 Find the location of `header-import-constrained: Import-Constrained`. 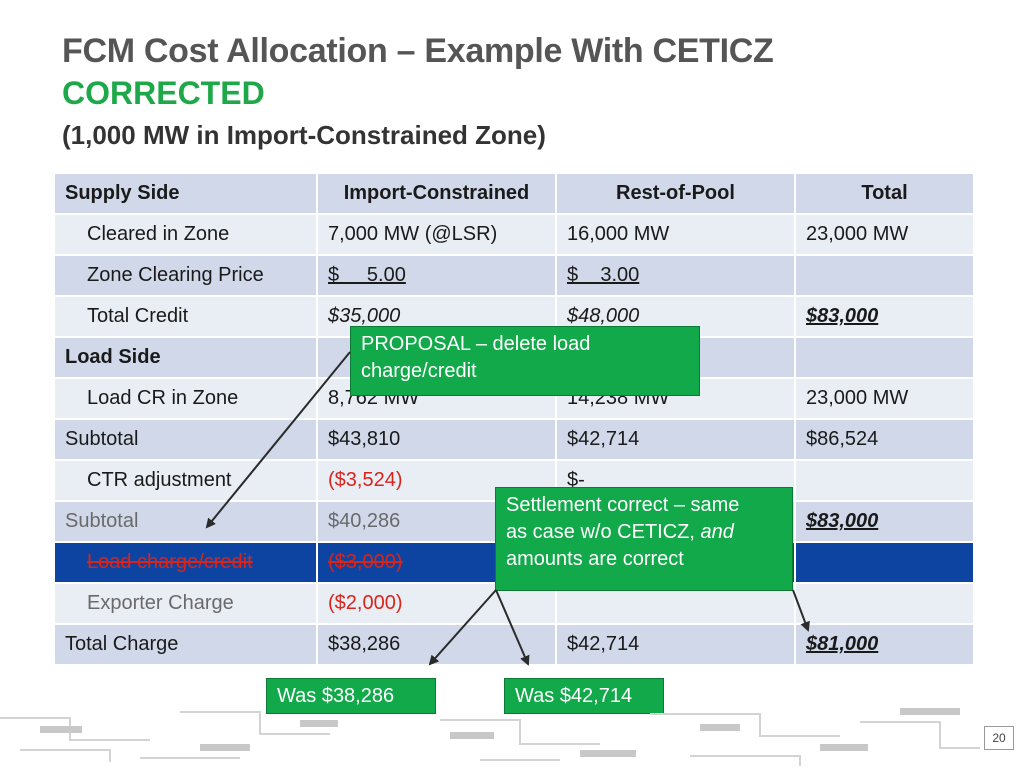

header-import-constrained: Import-Constrained is located at coordinates (436, 193).